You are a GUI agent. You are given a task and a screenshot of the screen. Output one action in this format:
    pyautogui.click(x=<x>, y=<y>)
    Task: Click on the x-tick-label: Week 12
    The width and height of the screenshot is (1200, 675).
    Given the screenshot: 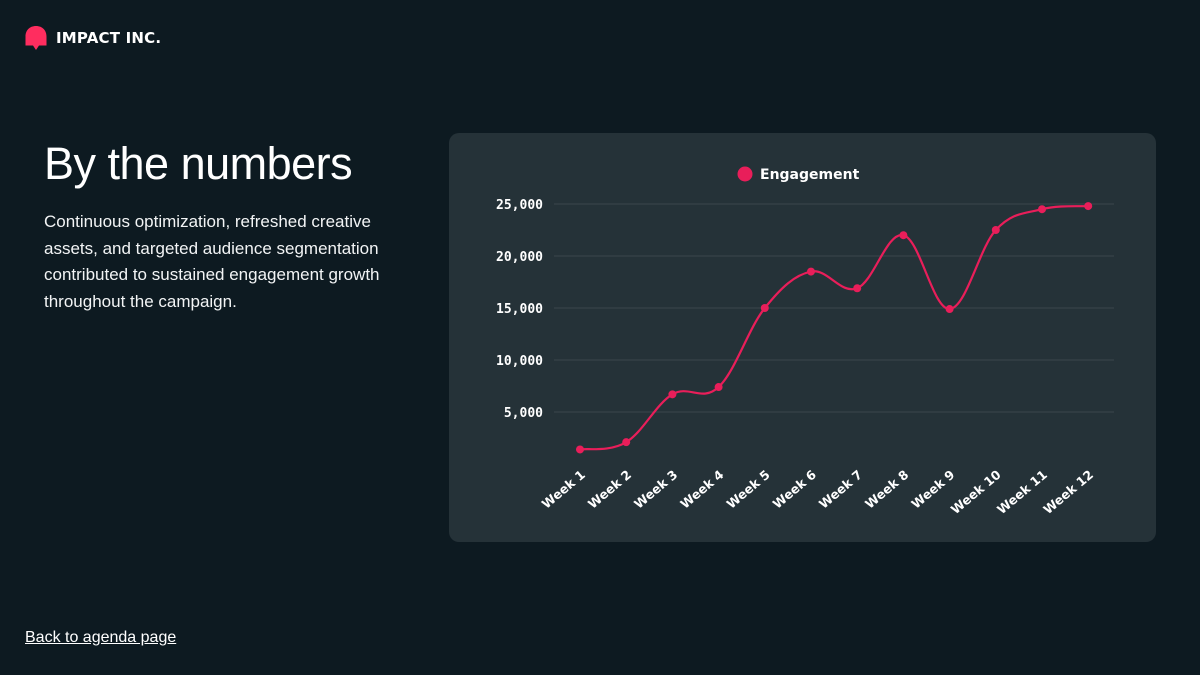 What is the action you would take?
    pyautogui.click(x=1068, y=492)
    